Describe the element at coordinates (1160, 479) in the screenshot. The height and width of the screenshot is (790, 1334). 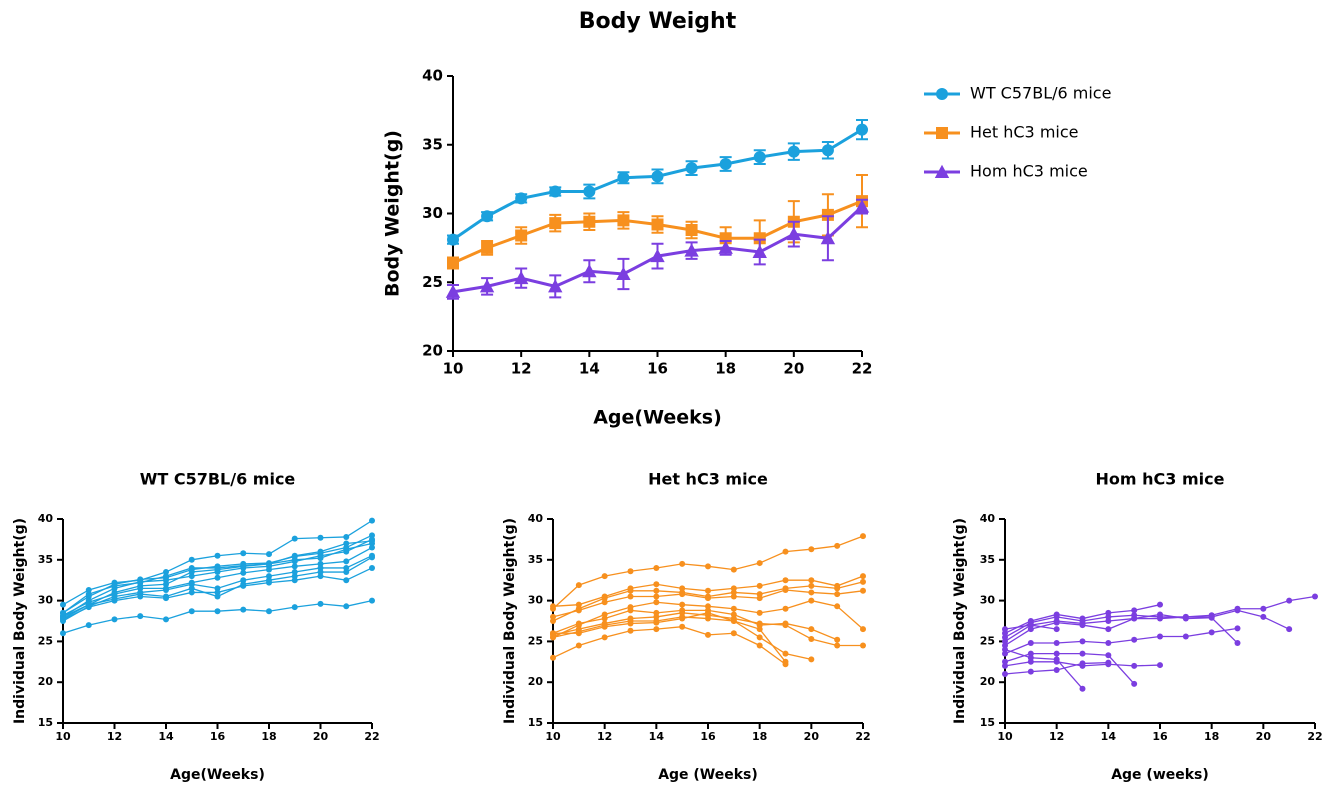
I see `chart-title: Hom hC3 mice` at that location.